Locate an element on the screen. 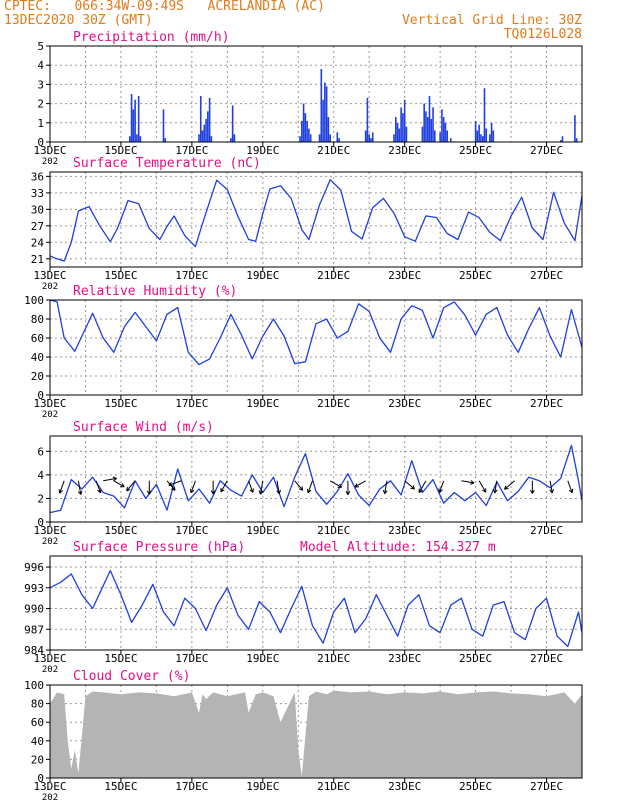  y-tick-label: 27 is located at coordinates (37, 226).